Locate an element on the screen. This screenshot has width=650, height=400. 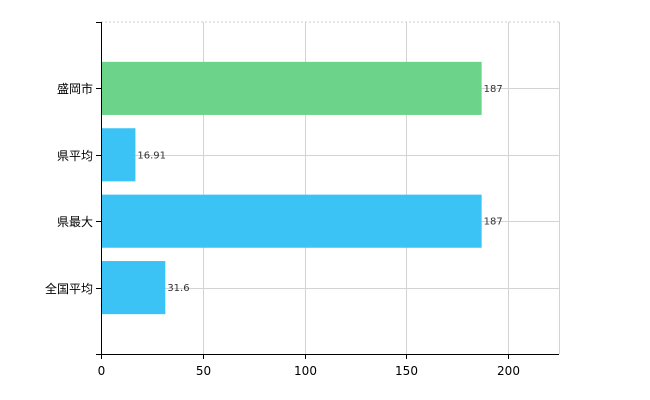
x-tick-label: 0 is located at coordinates (102, 371).